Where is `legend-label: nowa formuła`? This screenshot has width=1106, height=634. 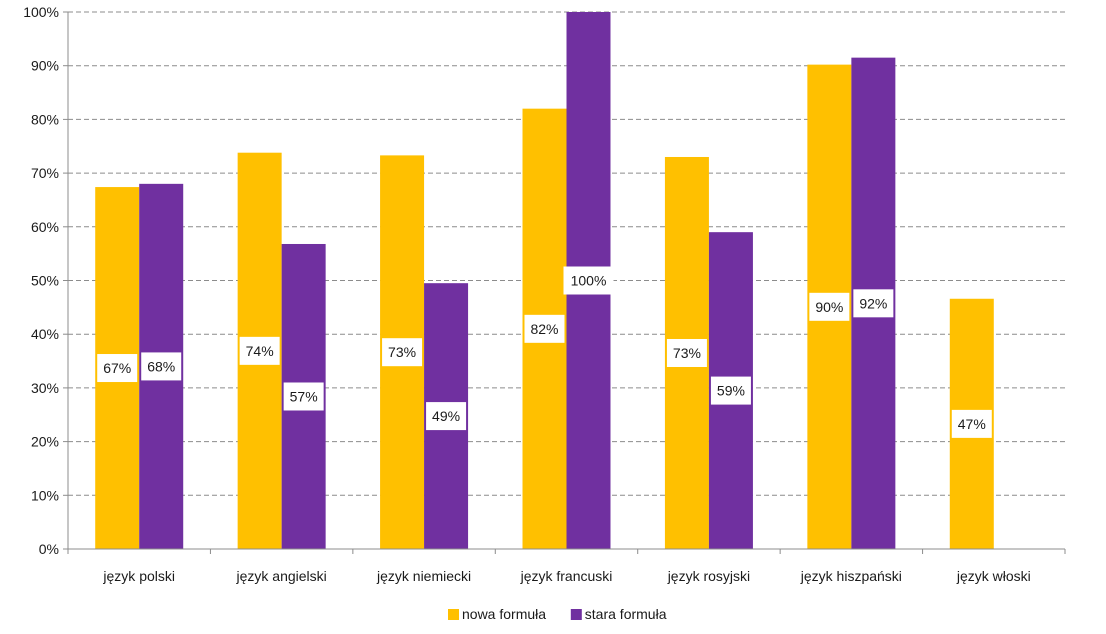
legend-label: nowa formuła is located at coordinates (504, 614).